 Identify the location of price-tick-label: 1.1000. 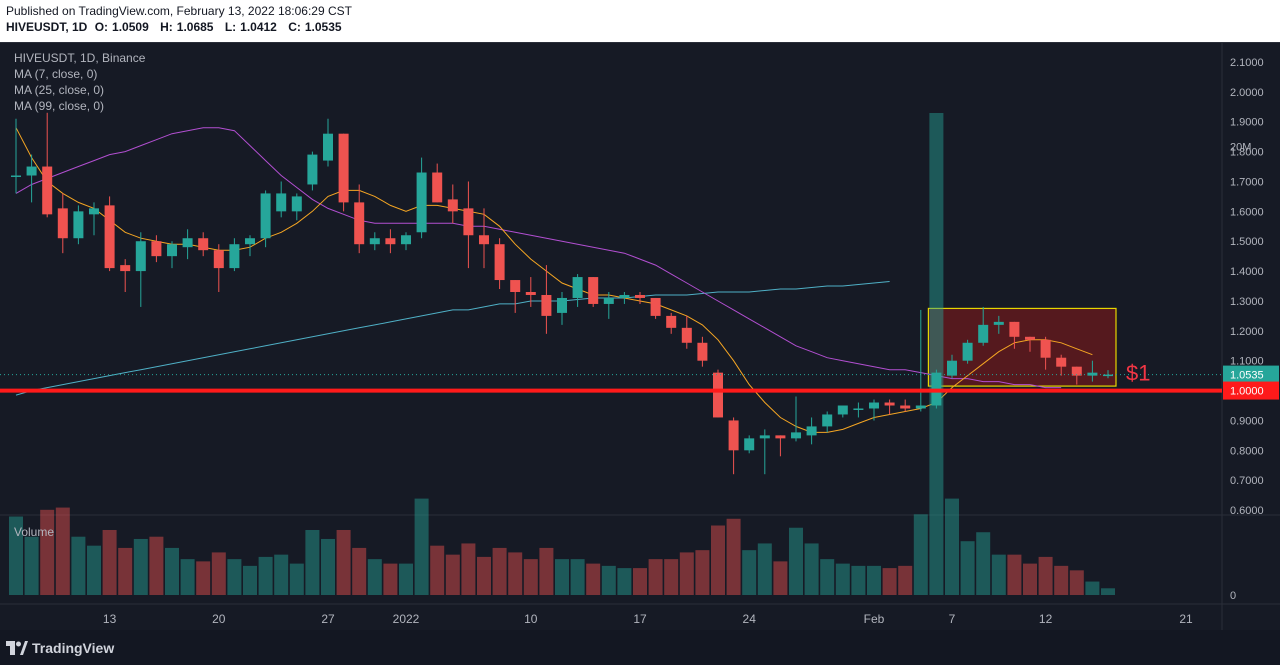
(1247, 362).